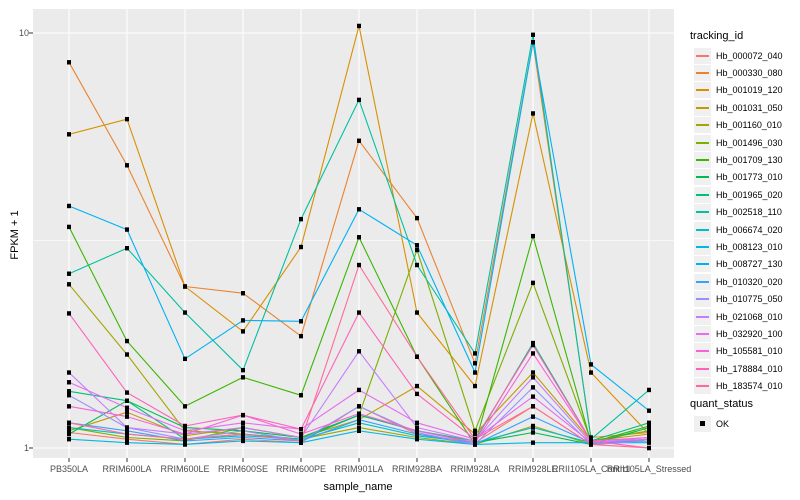 The width and height of the screenshot is (800, 500). What do you see at coordinates (26, 447) in the screenshot?
I see `y-tick-label: 1` at bounding box center [26, 447].